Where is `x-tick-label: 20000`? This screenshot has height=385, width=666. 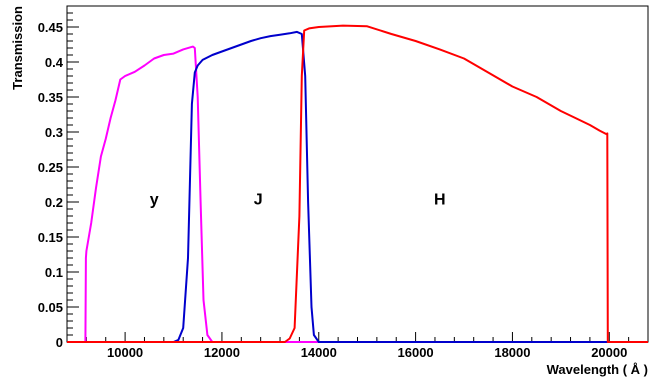
x-tick-label: 20000 is located at coordinates (609, 352).